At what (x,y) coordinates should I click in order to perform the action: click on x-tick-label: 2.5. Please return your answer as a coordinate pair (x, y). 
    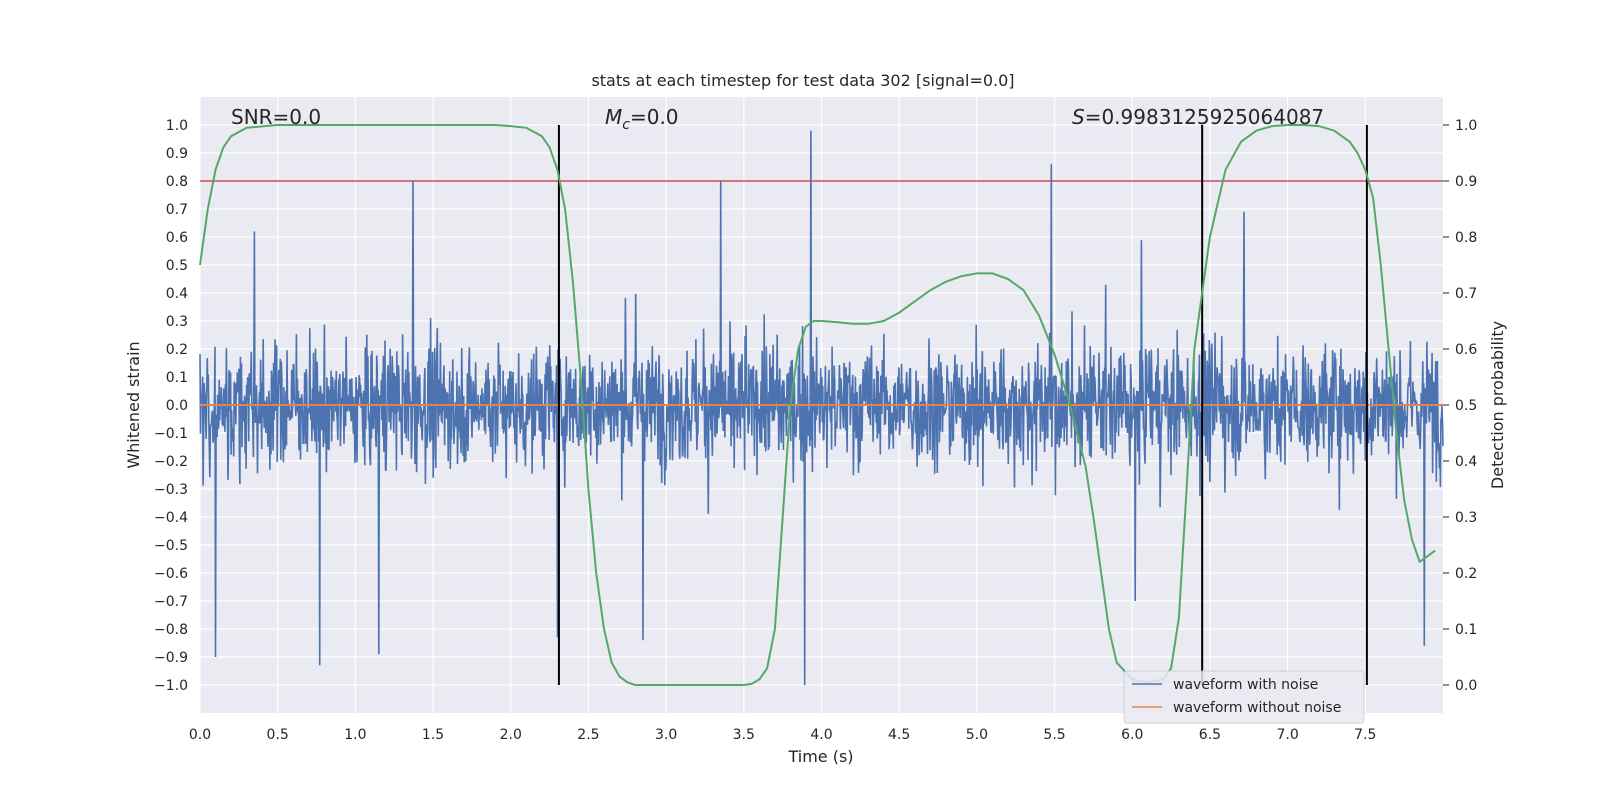
    Looking at the image, I should click on (588, 735).